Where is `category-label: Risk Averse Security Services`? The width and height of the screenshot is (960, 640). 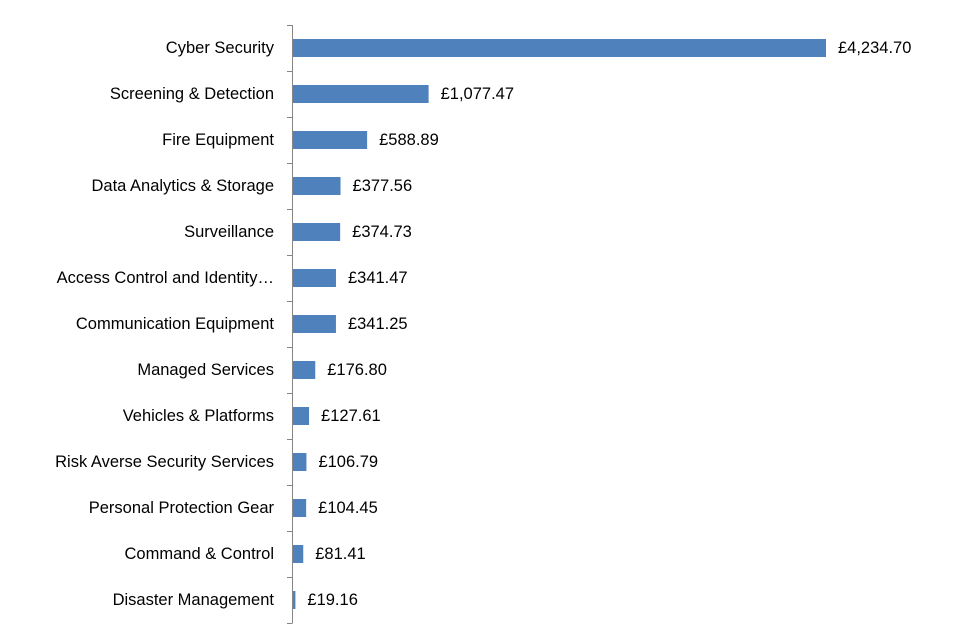 category-label: Risk Averse Security Services is located at coordinates (164, 462).